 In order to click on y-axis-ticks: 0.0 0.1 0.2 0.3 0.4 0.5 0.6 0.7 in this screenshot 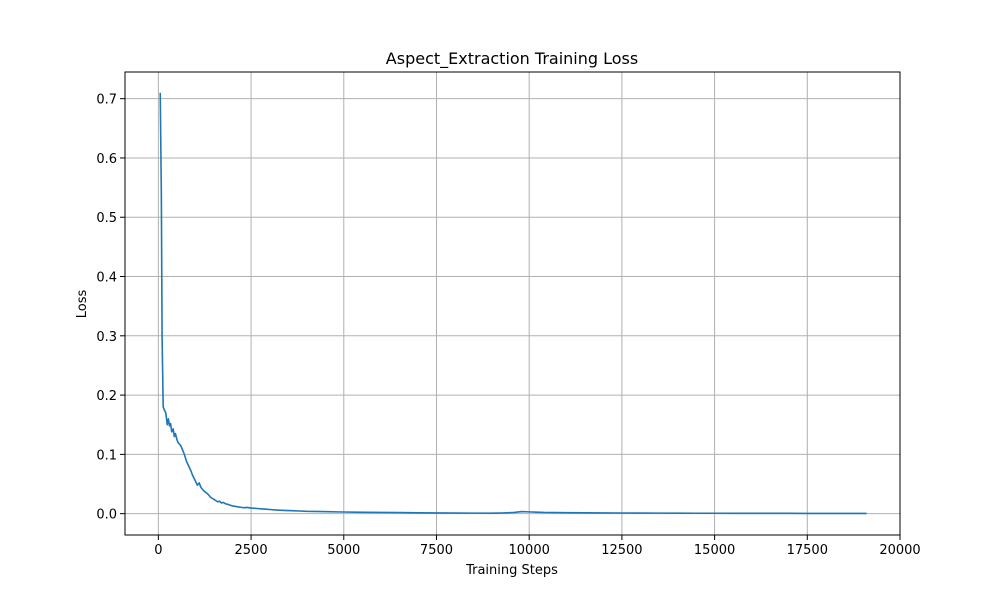, I will do `click(110, 308)`.